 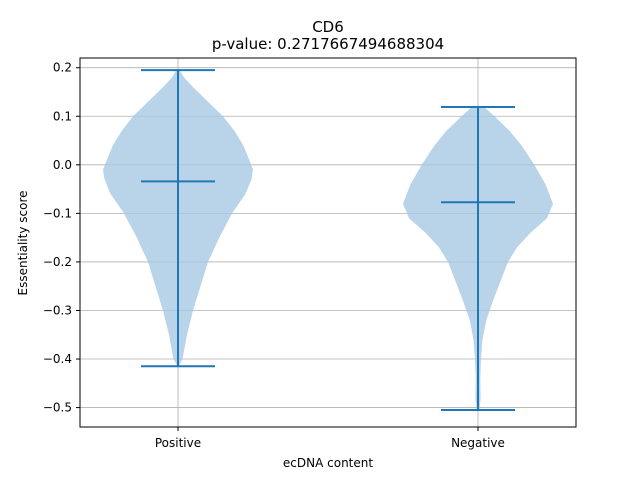 I want to click on x-axis-ticks: Positive Negative, so click(x=330, y=438).